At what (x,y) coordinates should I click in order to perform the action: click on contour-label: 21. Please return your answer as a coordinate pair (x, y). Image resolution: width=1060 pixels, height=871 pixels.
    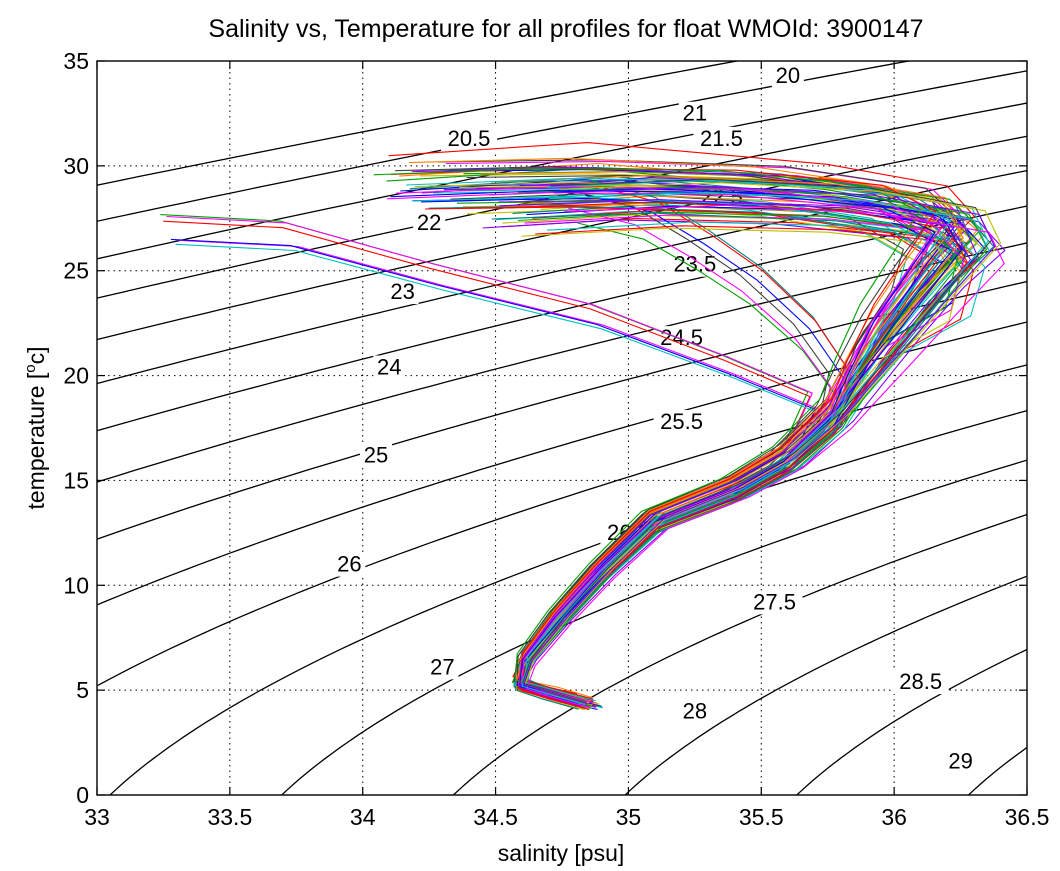
    Looking at the image, I should click on (695, 113).